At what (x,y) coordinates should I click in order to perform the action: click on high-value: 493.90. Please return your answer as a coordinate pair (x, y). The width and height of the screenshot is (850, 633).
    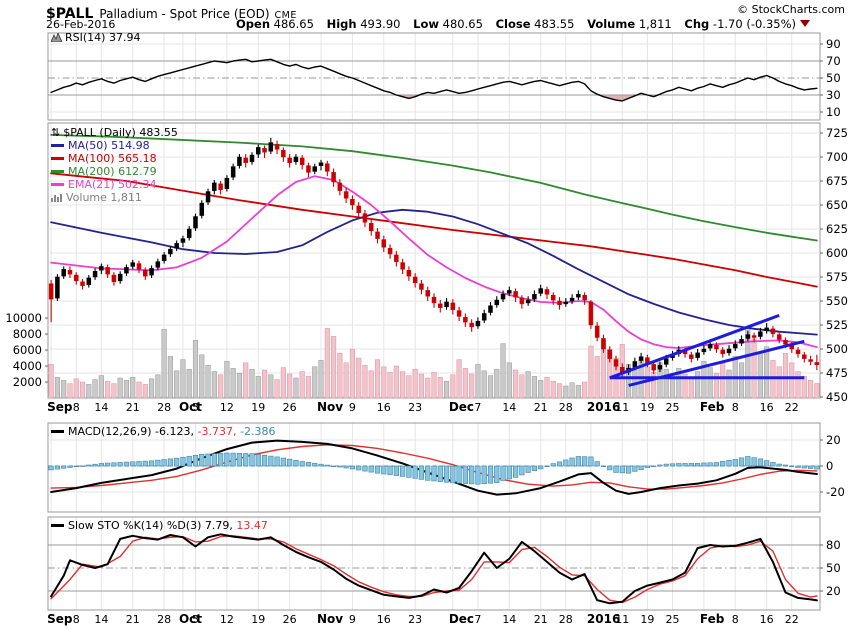
    Looking at the image, I should click on (380, 24).